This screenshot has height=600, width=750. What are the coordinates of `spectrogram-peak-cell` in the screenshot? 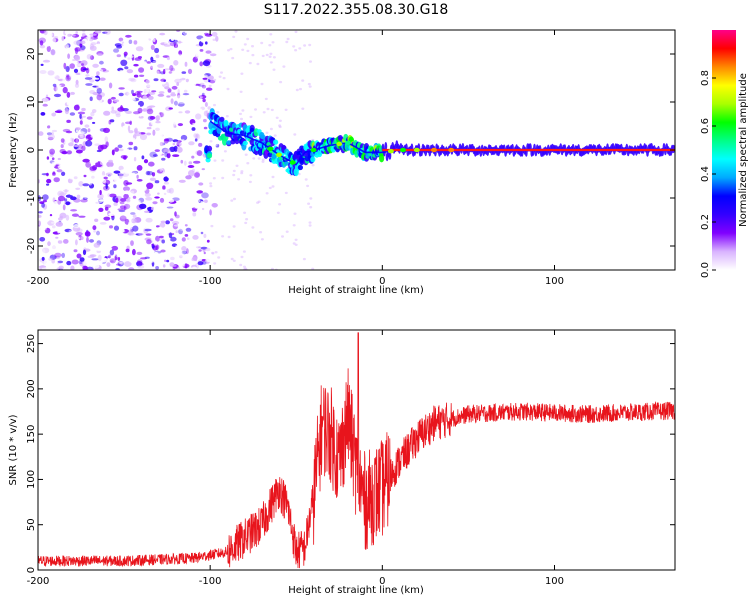 It's located at (403, 150).